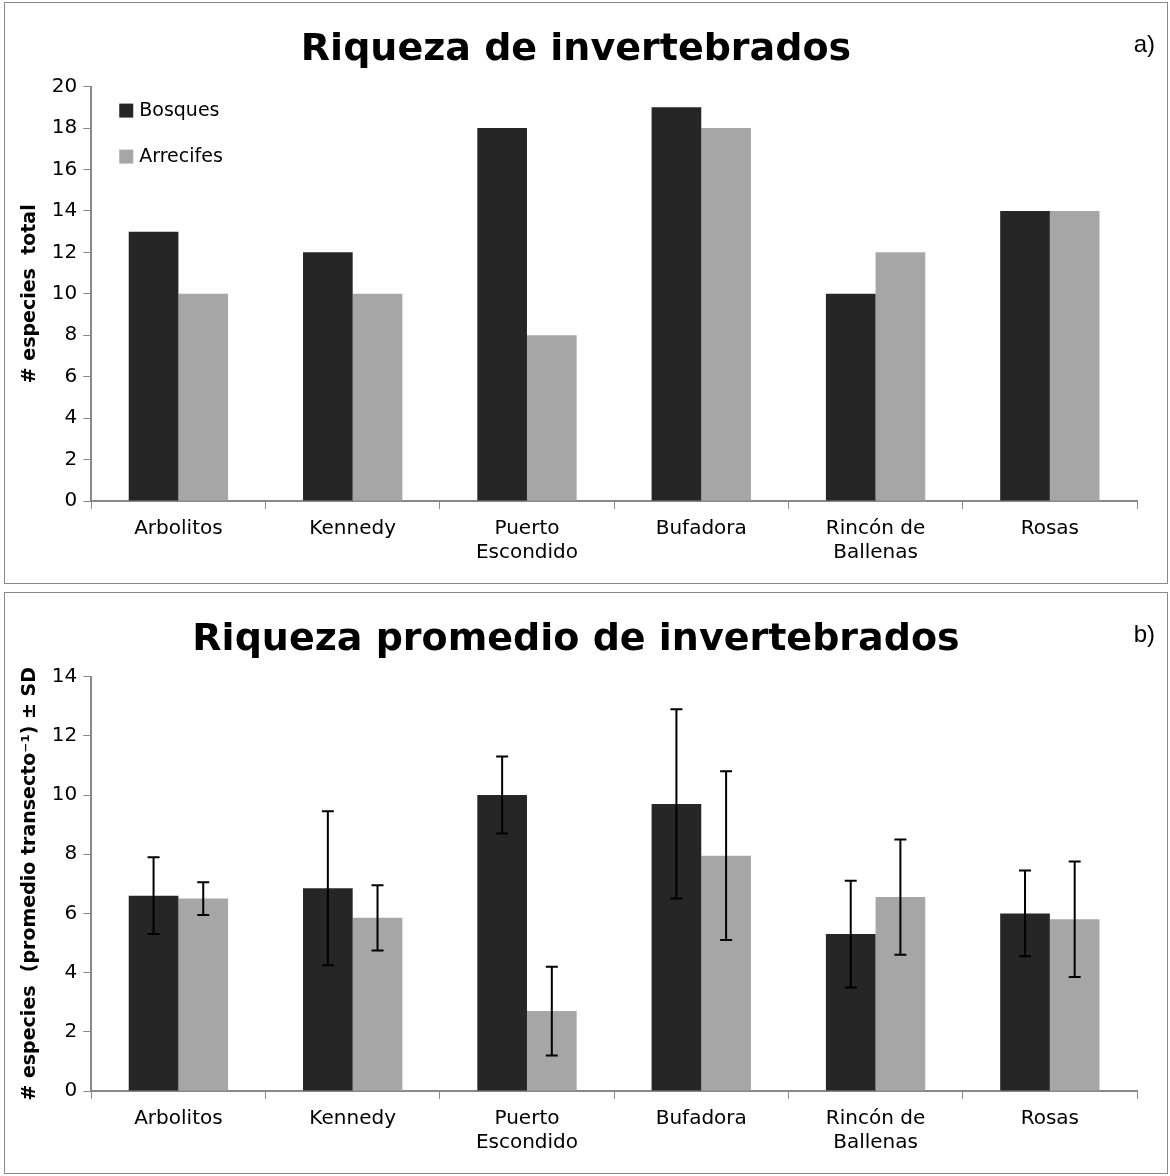  What do you see at coordinates (64, 84) in the screenshot?
I see `y-tick-label: 20` at bounding box center [64, 84].